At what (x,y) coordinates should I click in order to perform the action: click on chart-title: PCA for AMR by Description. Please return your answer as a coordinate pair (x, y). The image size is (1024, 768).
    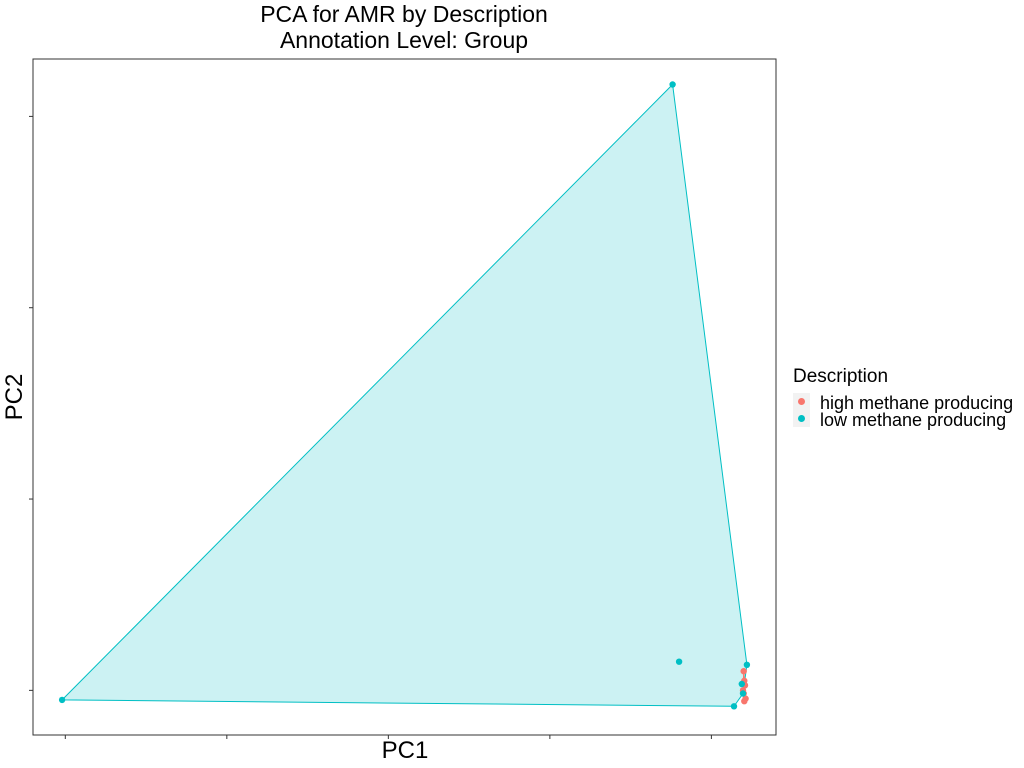
    Looking at the image, I should click on (404, 14).